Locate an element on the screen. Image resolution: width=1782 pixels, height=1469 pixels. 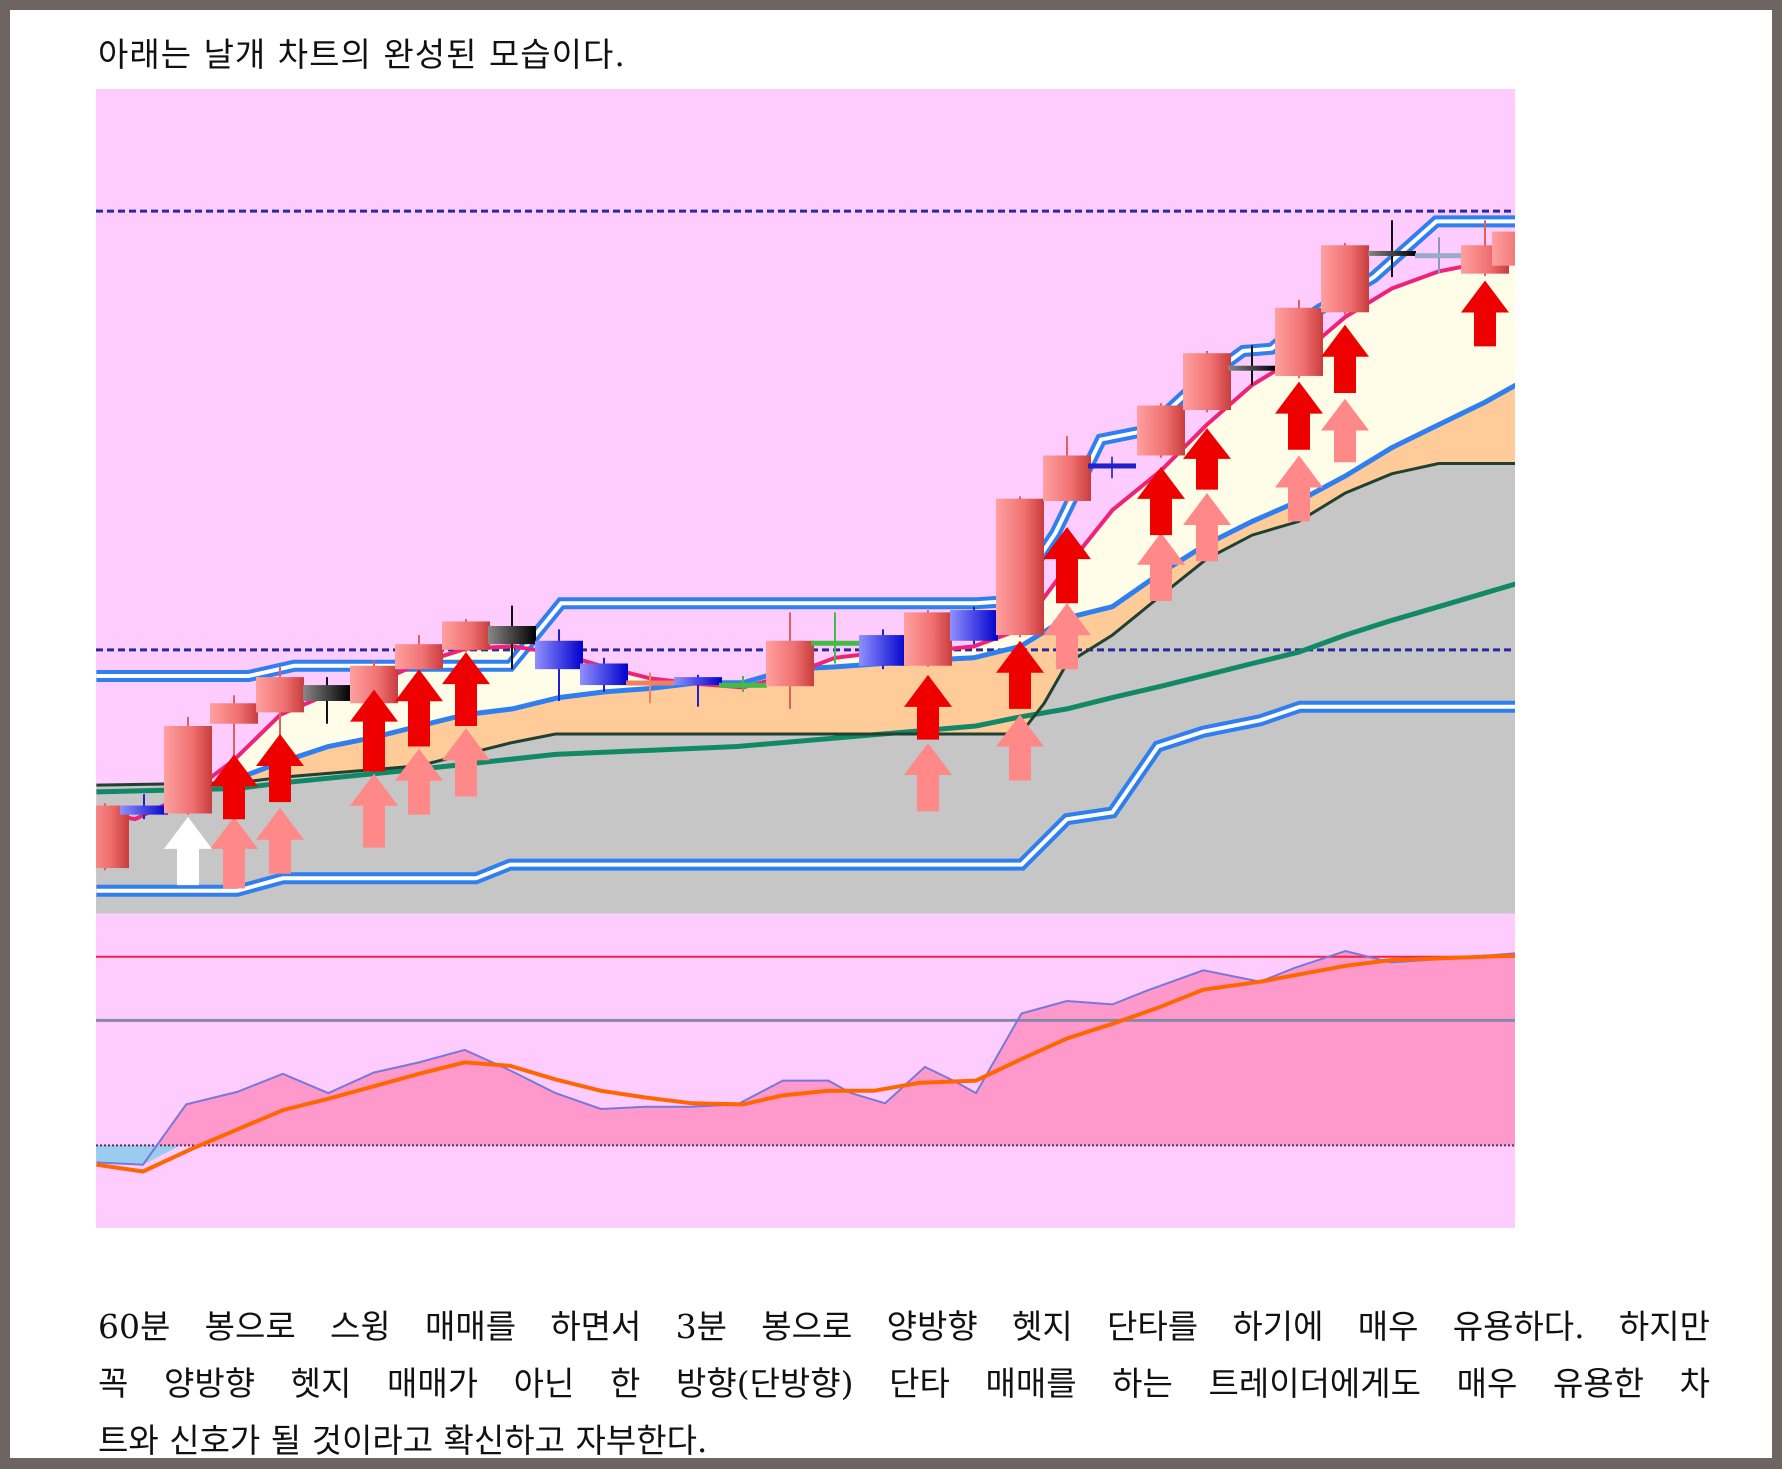
lower-channel-inner is located at coordinates (805, 798).